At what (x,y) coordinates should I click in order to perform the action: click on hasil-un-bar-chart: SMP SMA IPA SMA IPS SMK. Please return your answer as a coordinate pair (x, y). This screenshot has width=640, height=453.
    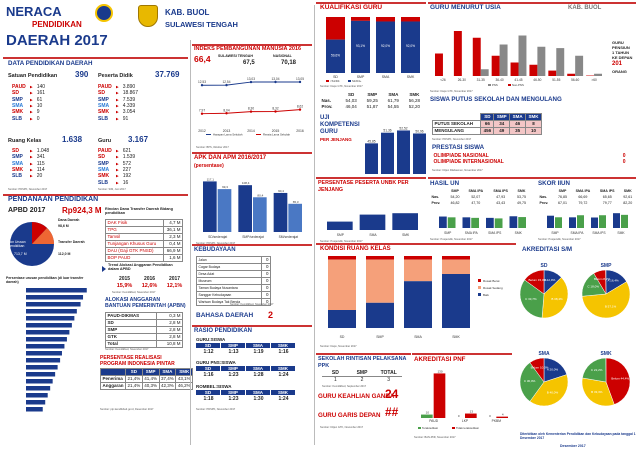
    Looking at the image, I should click on (482, 225).